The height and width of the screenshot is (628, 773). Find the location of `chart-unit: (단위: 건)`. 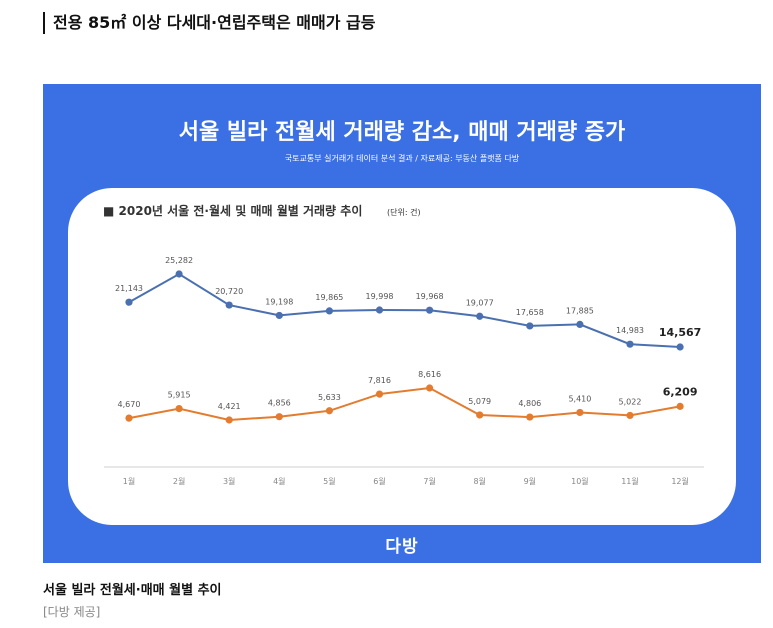

chart-unit: (단위: 건) is located at coordinates (404, 212).